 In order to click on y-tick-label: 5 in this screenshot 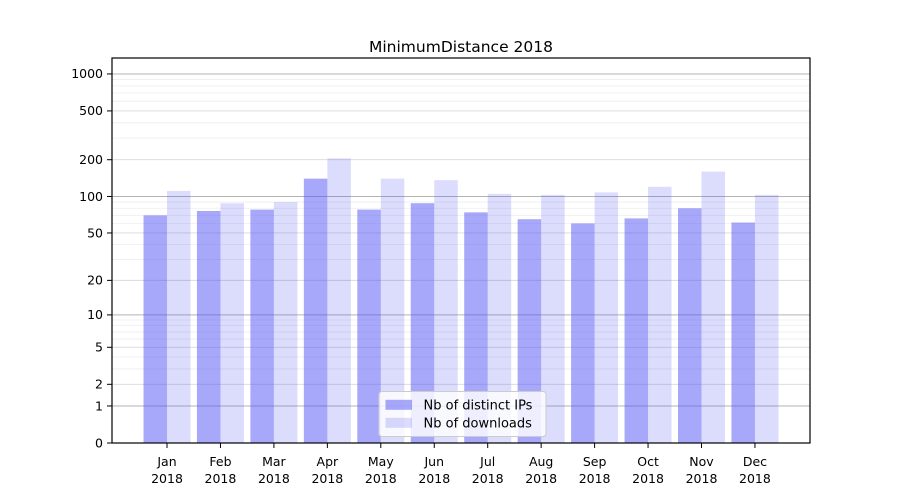, I will do `click(99, 347)`.